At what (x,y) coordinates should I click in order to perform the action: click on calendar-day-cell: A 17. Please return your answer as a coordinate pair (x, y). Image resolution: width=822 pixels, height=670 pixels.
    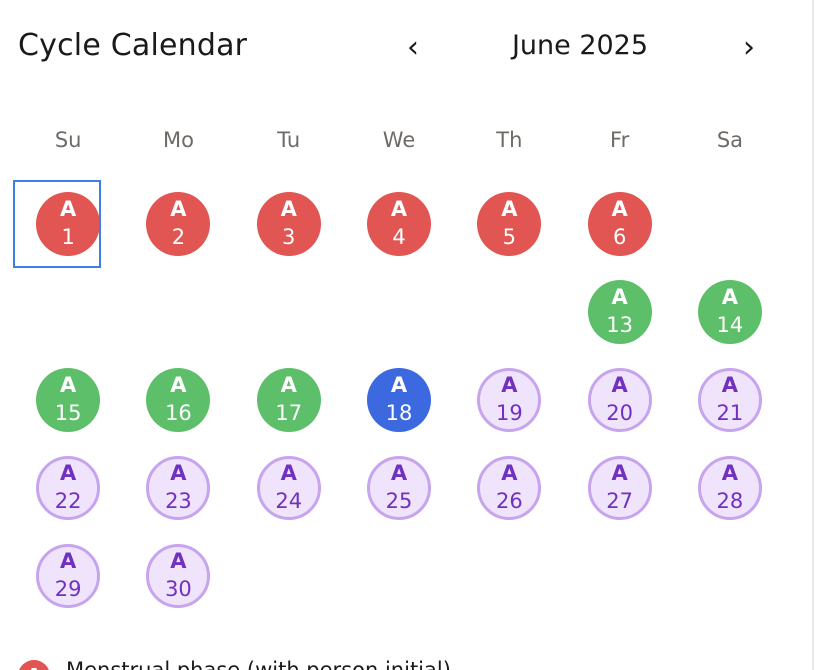
    Looking at the image, I should click on (289, 400).